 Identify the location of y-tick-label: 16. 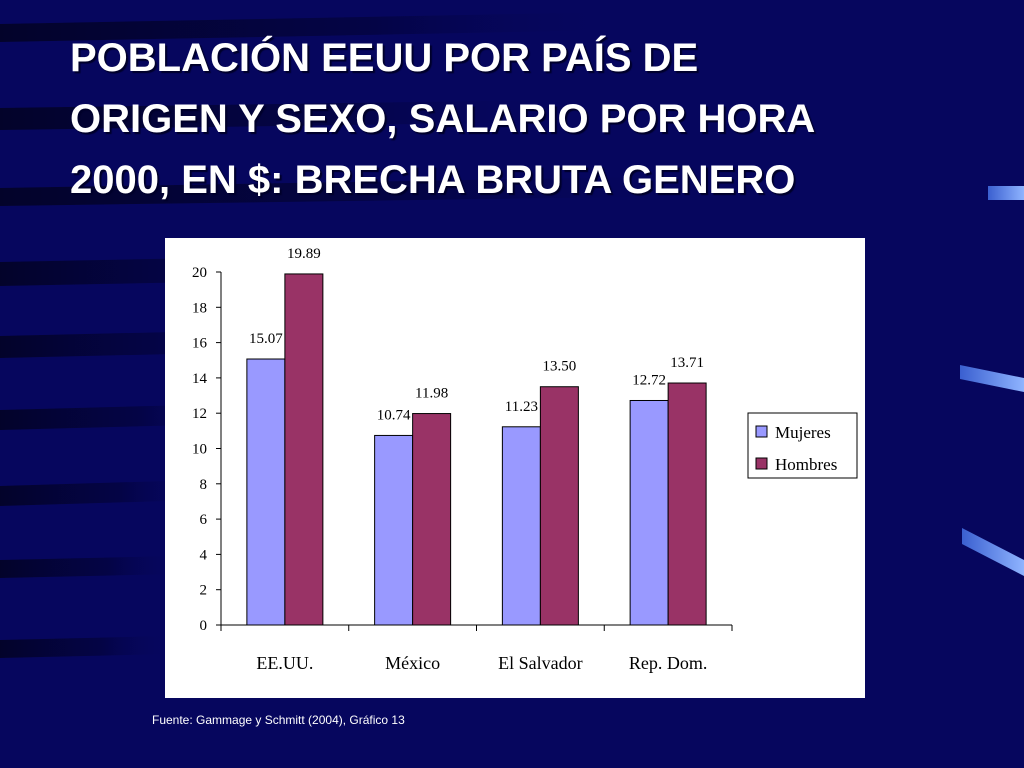
(200, 344).